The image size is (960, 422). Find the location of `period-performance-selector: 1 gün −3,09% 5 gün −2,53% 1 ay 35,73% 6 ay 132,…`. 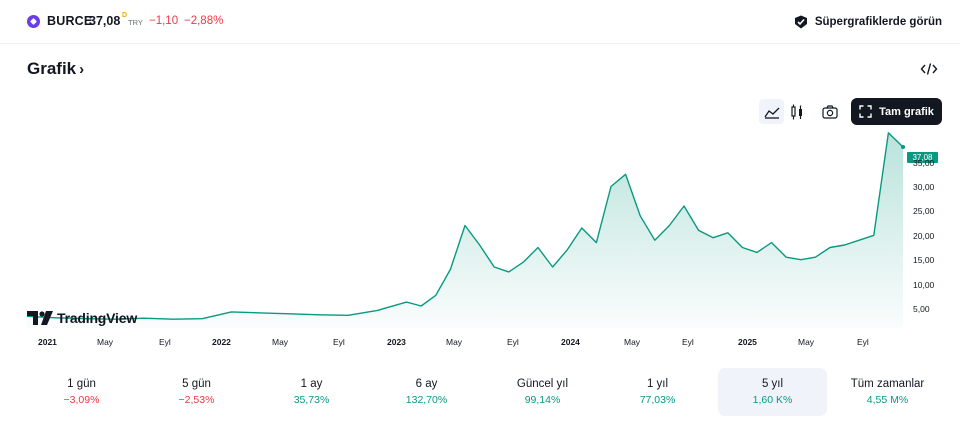

period-performance-selector: 1 gün −3,09% 5 gün −2,53% 1 ay 35,73% 6 ay 132,… is located at coordinates (480, 393).